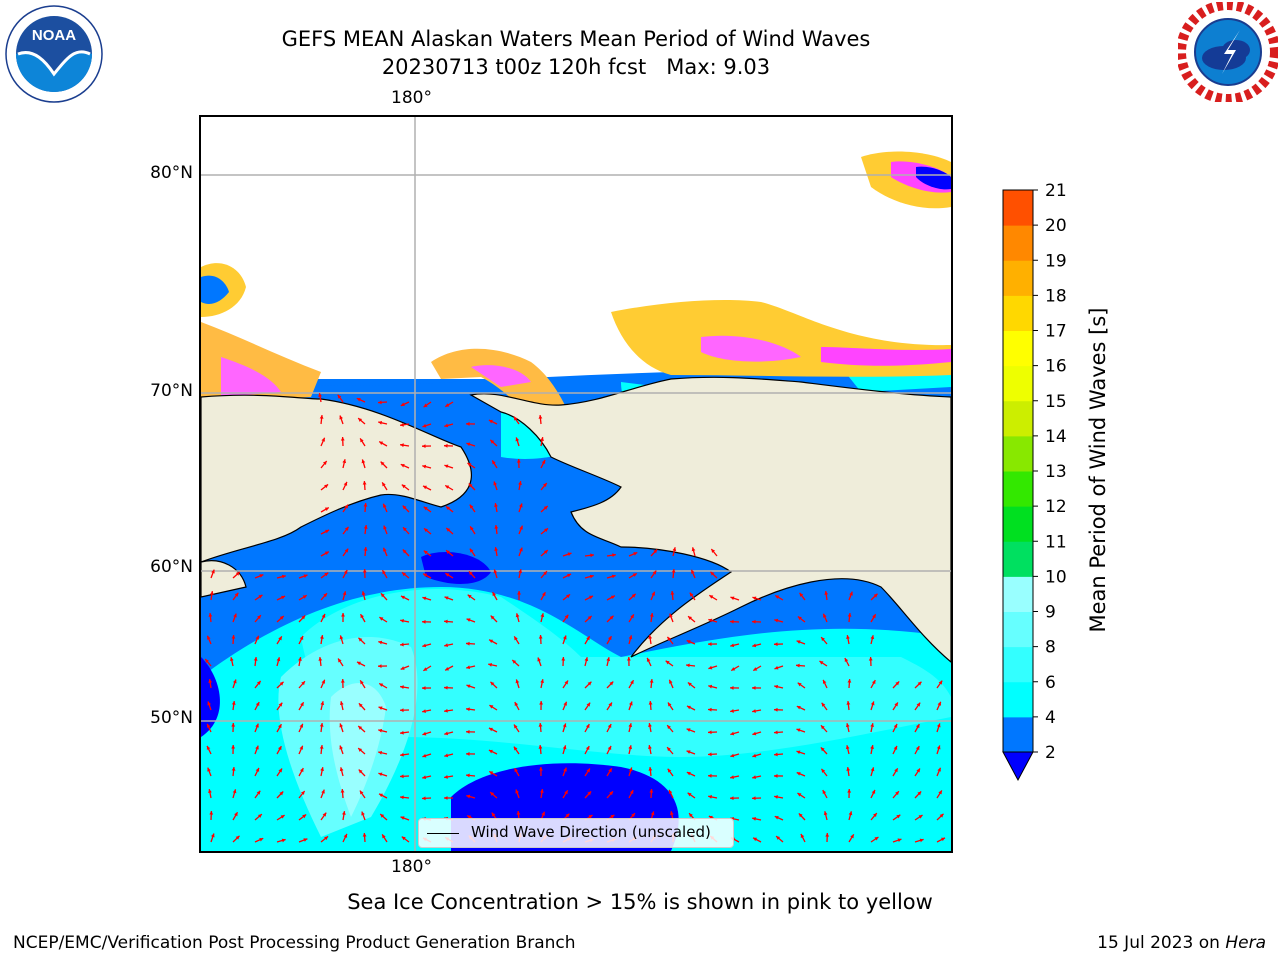 This screenshot has height=960, width=1280. Describe the element at coordinates (1018, 766) in the screenshot. I see `colorbar-under-extension` at that location.